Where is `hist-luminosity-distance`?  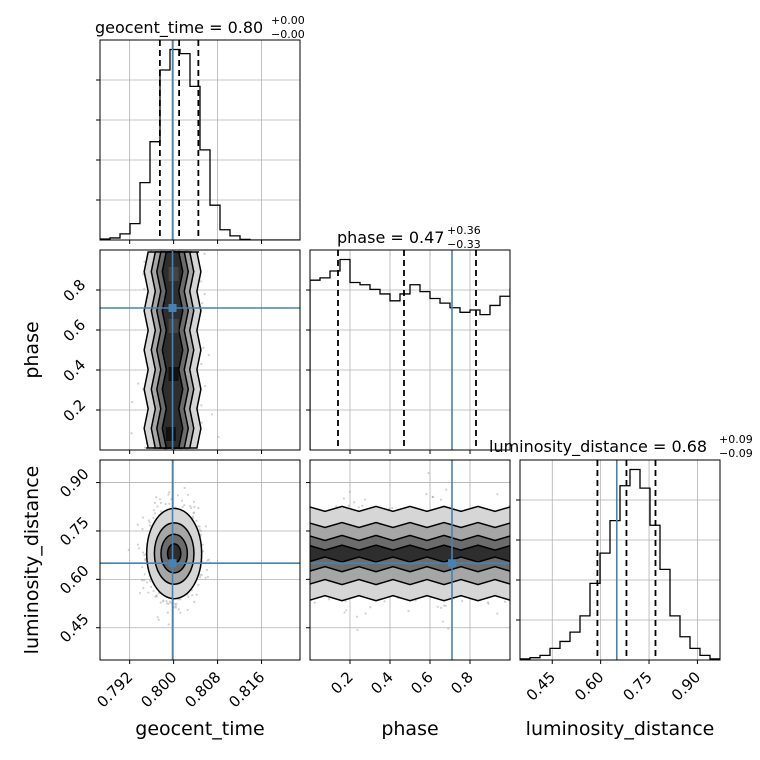
hist-luminosity-distance is located at coordinates (620, 560).